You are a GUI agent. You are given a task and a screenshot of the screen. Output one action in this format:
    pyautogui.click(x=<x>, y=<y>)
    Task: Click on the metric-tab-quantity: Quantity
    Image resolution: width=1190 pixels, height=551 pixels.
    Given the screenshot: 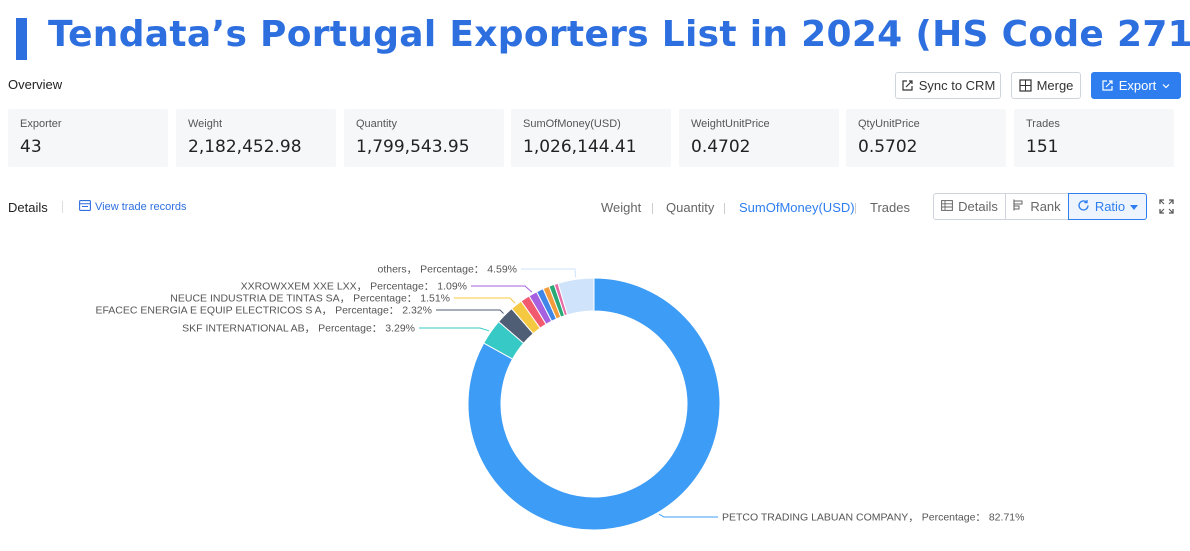 What is the action you would take?
    pyautogui.click(x=690, y=207)
    